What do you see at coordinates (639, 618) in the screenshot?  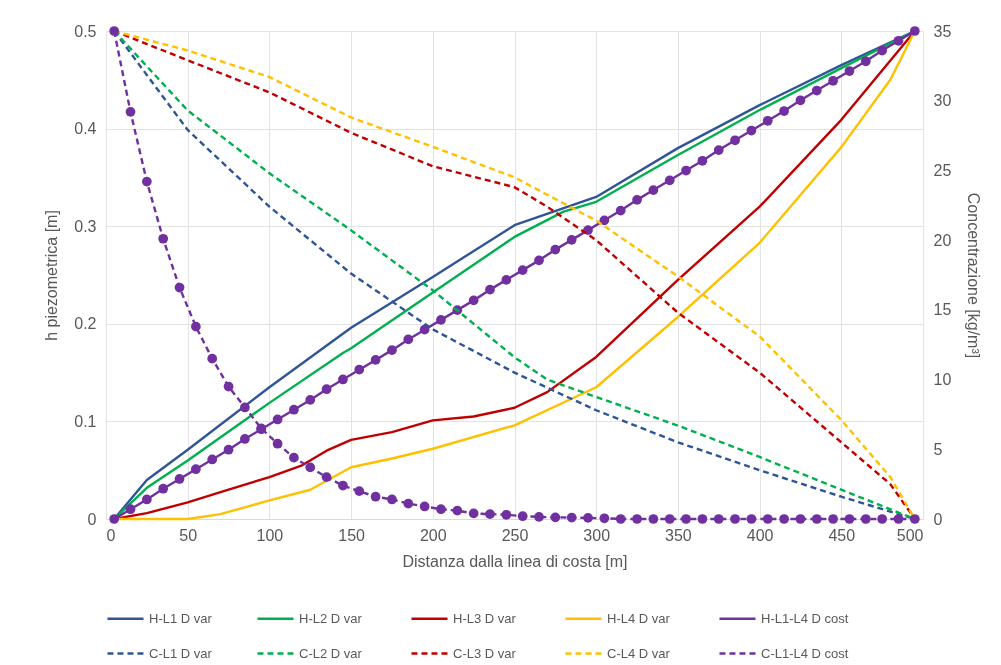 I see `legend-label: H-L4 D var` at bounding box center [639, 618].